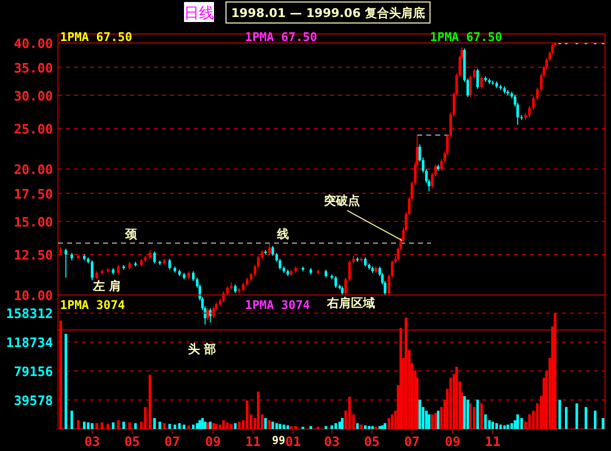 This screenshot has height=451, width=611. What do you see at coordinates (34, 402) in the screenshot?
I see `y-tick-label: 39578` at bounding box center [34, 402].